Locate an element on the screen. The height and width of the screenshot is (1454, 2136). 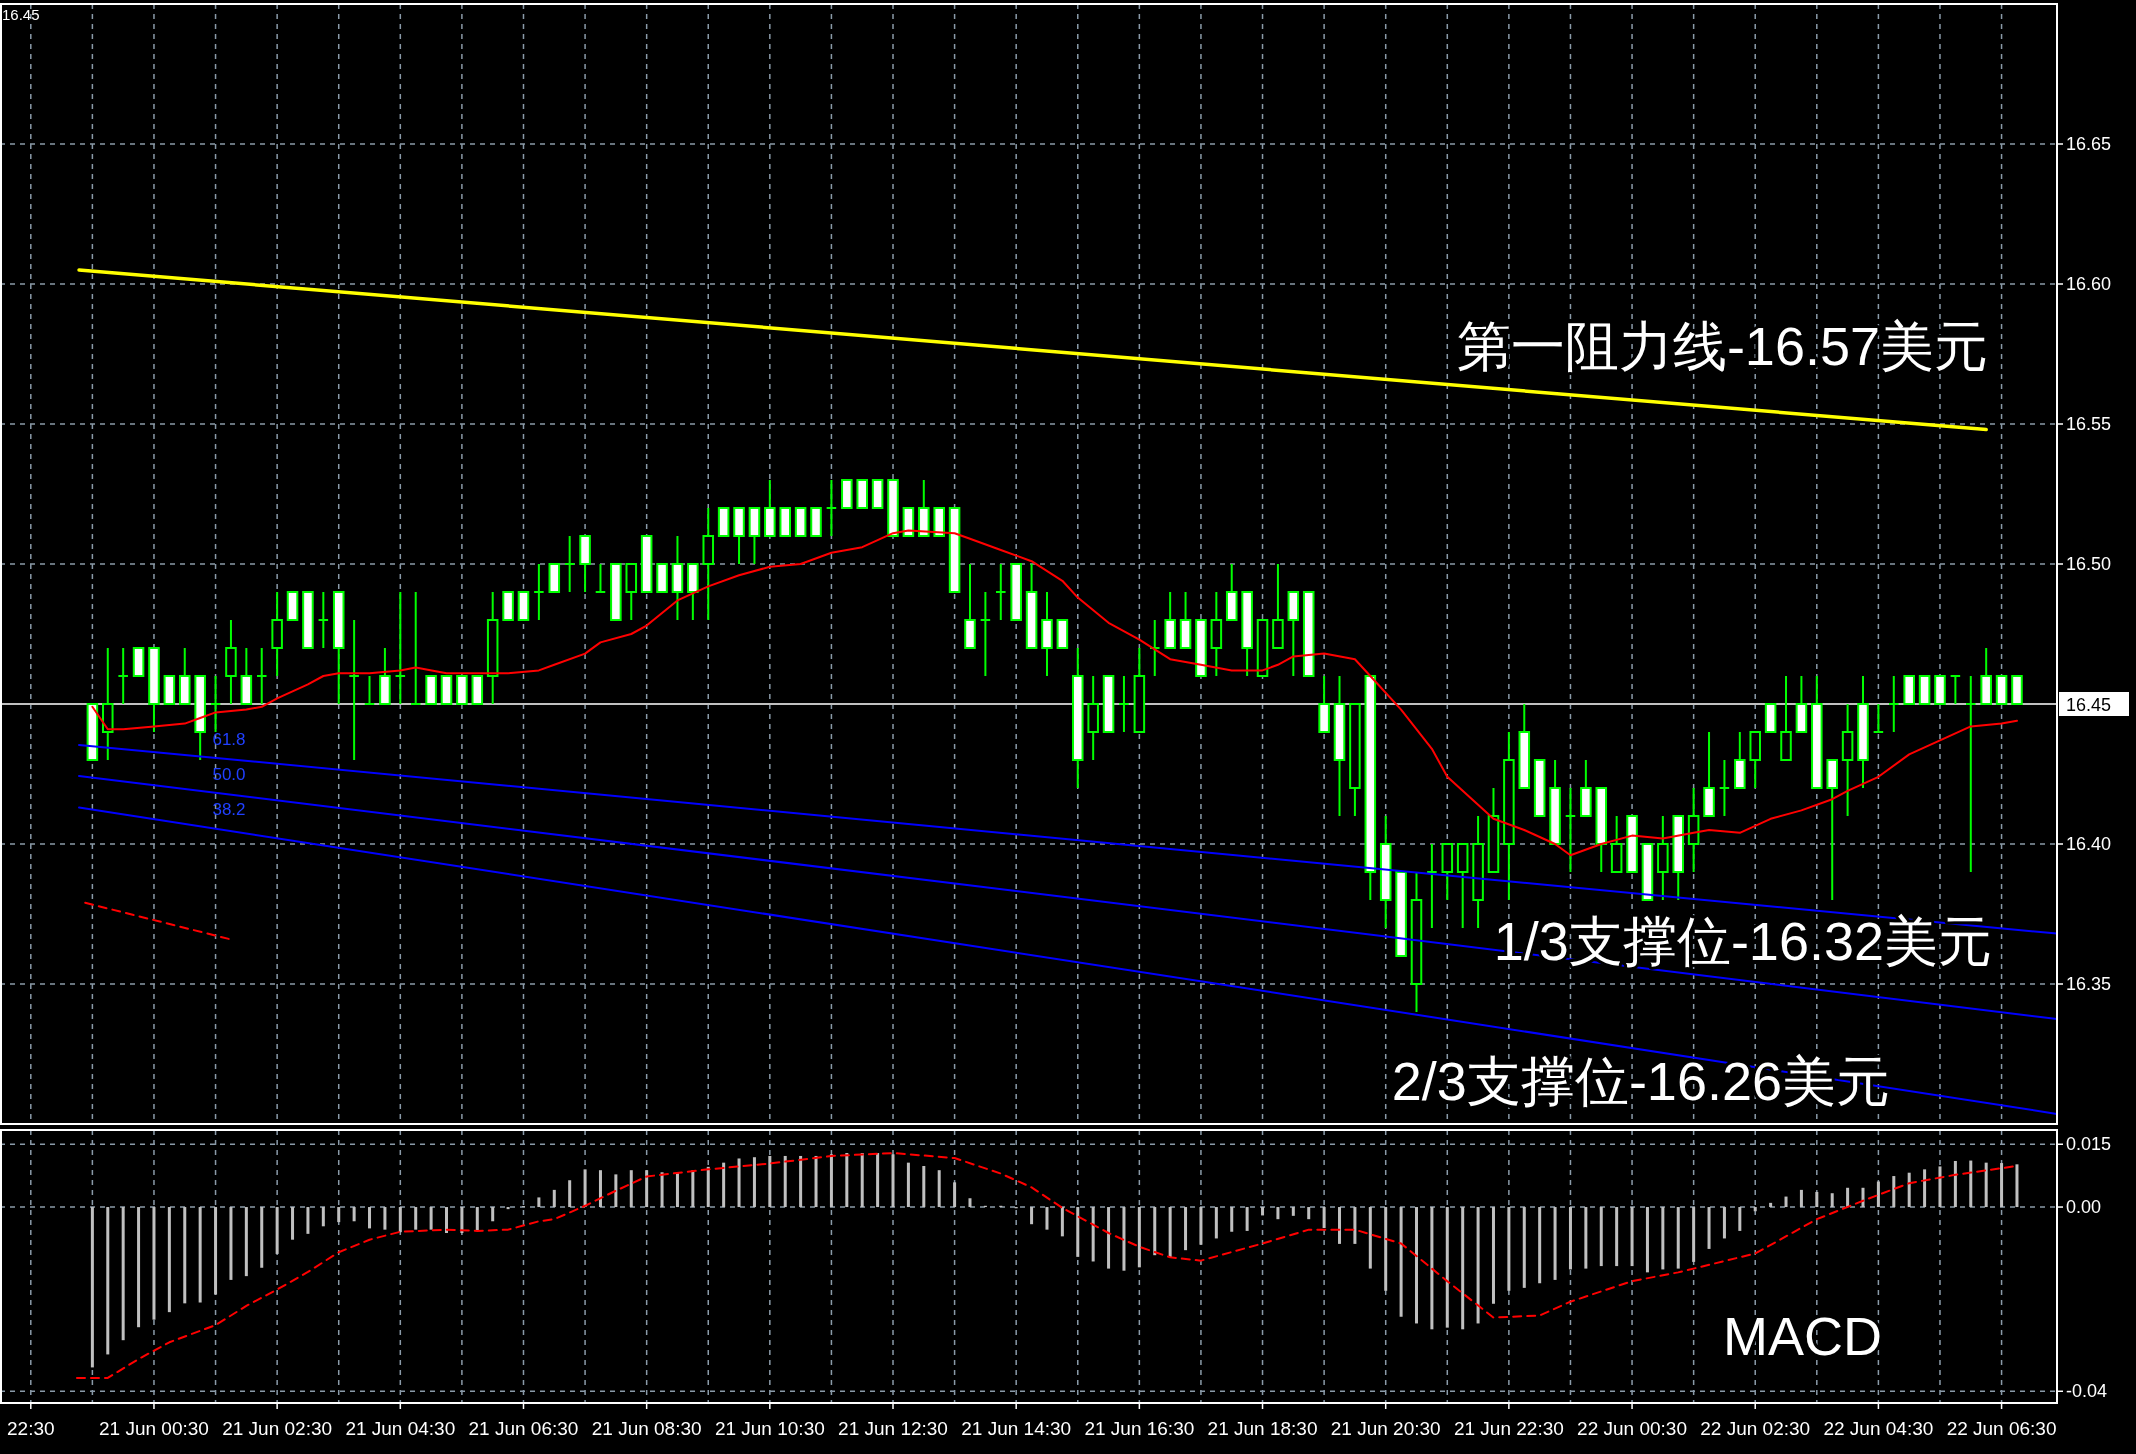
y-tick-label: 16.50 is located at coordinates (2089, 564).